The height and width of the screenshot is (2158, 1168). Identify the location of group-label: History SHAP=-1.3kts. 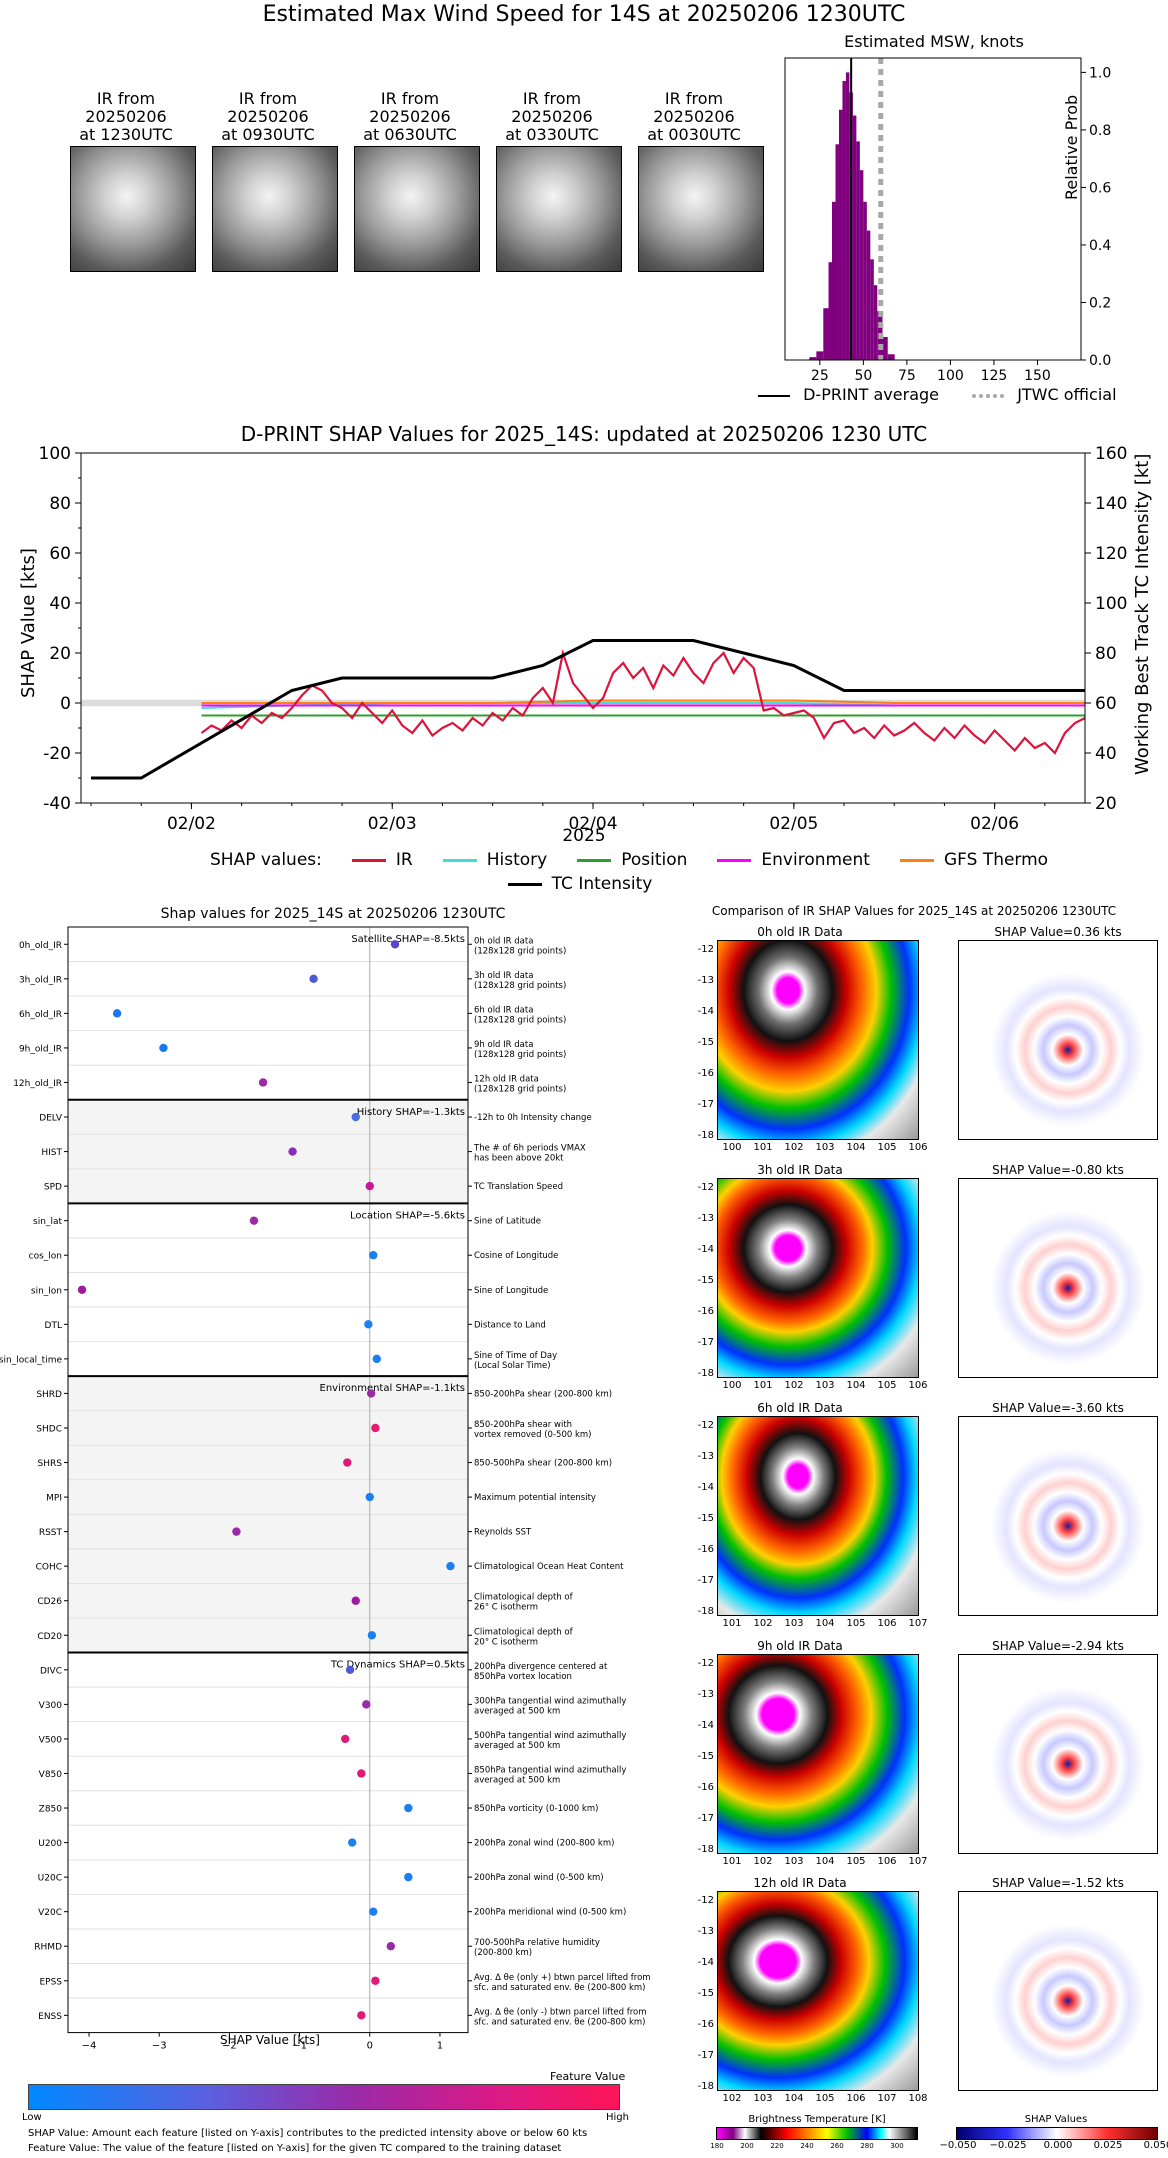
(411, 1112).